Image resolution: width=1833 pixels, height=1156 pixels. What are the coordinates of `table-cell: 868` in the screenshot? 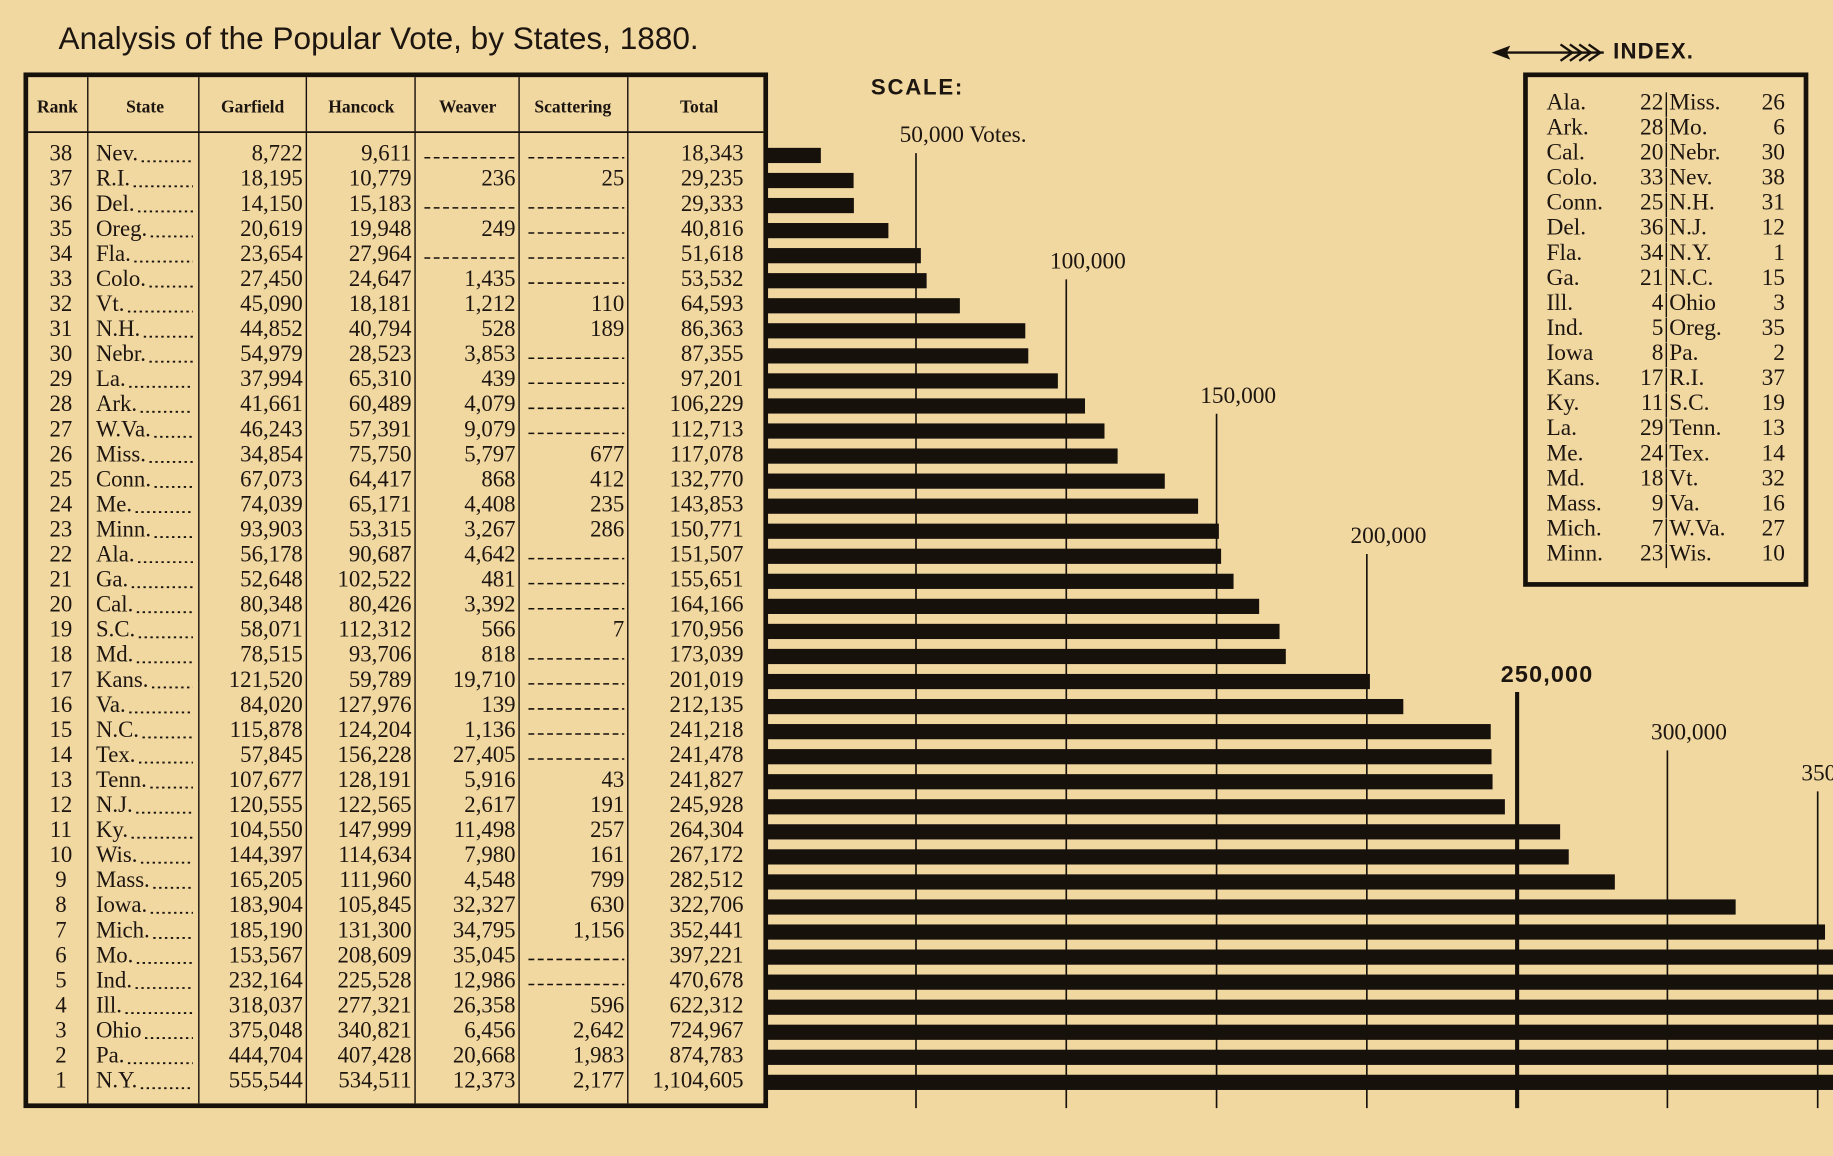 It's located at (498, 478).